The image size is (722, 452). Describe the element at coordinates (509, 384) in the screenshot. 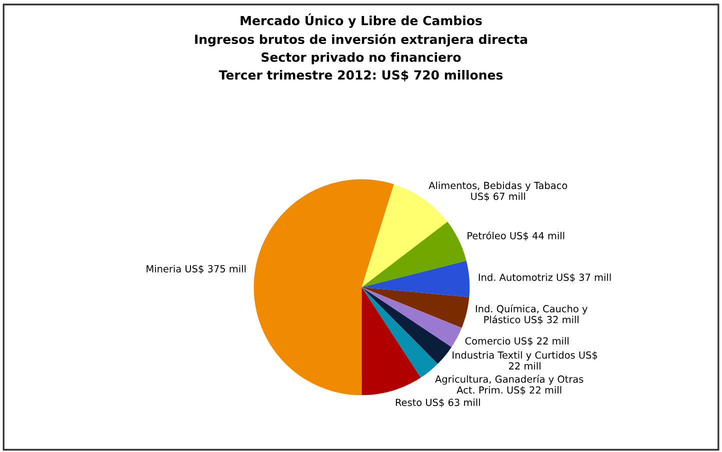

I see `slice-label: Agricultura, Ganadería y Otras Act. Prim. US$ 22 mill` at that location.